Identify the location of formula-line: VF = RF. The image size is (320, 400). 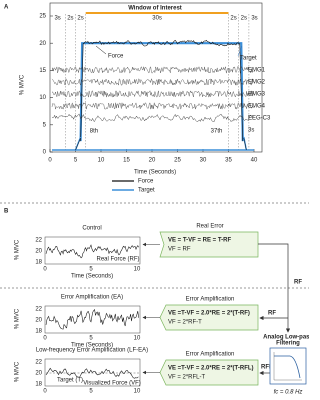
(179, 250).